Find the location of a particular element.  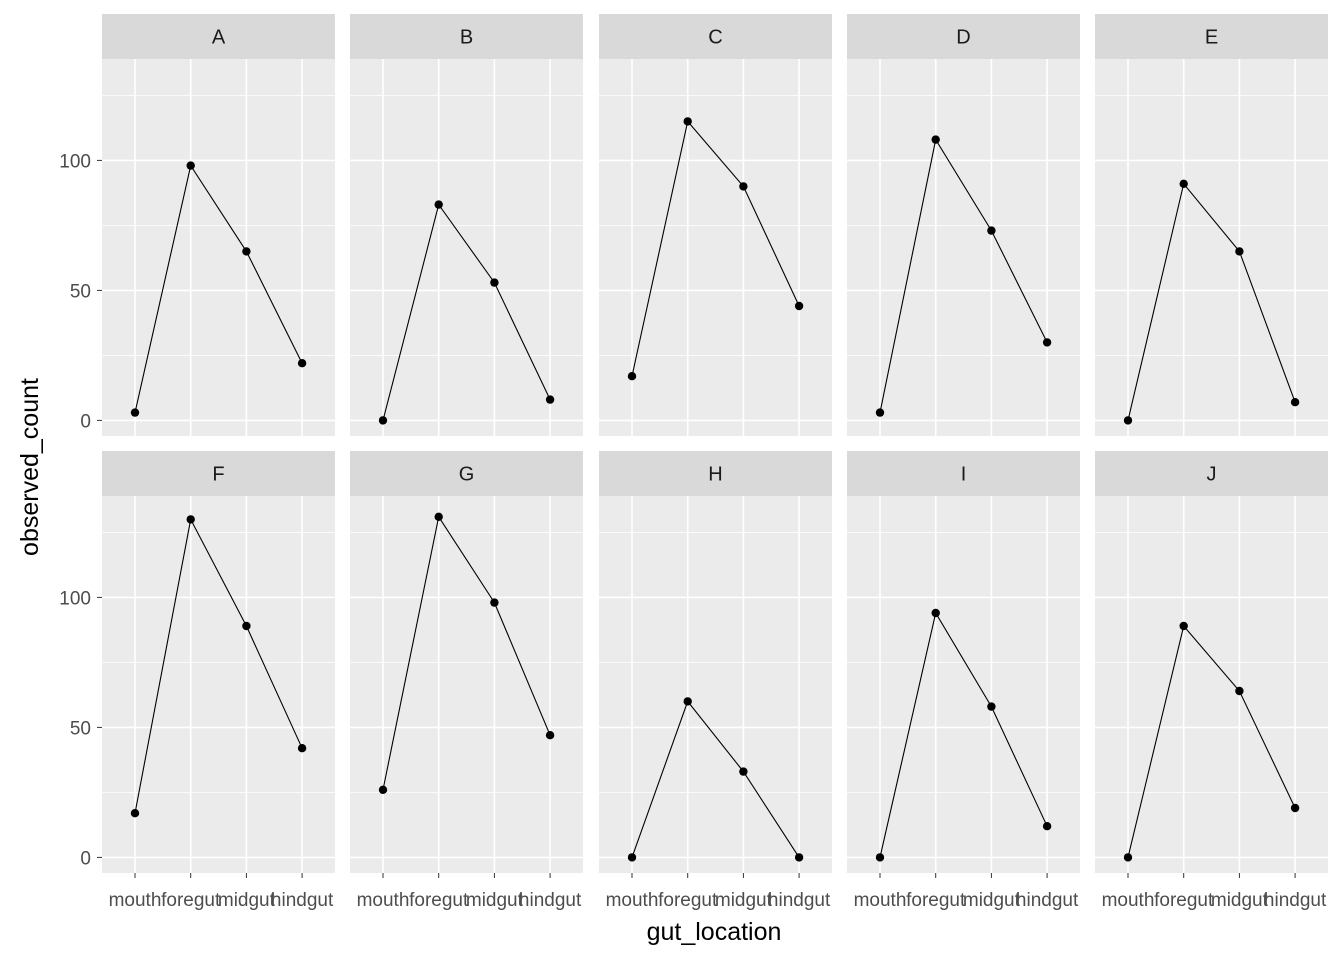

series-line-D is located at coordinates (963, 275).